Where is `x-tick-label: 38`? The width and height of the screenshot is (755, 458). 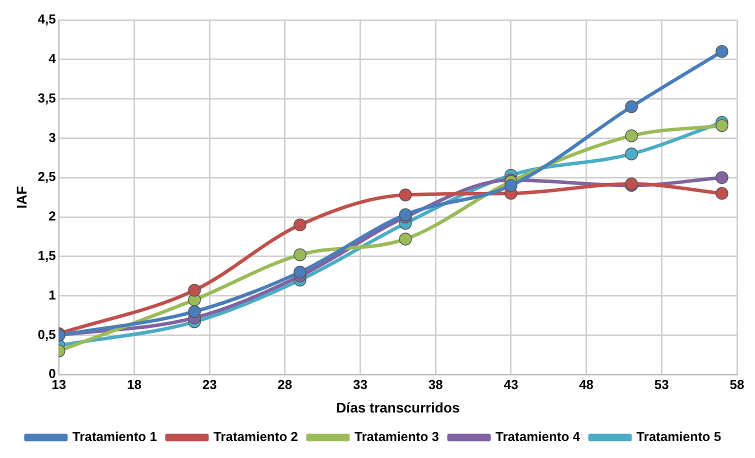 x-tick-label: 38 is located at coordinates (435, 384).